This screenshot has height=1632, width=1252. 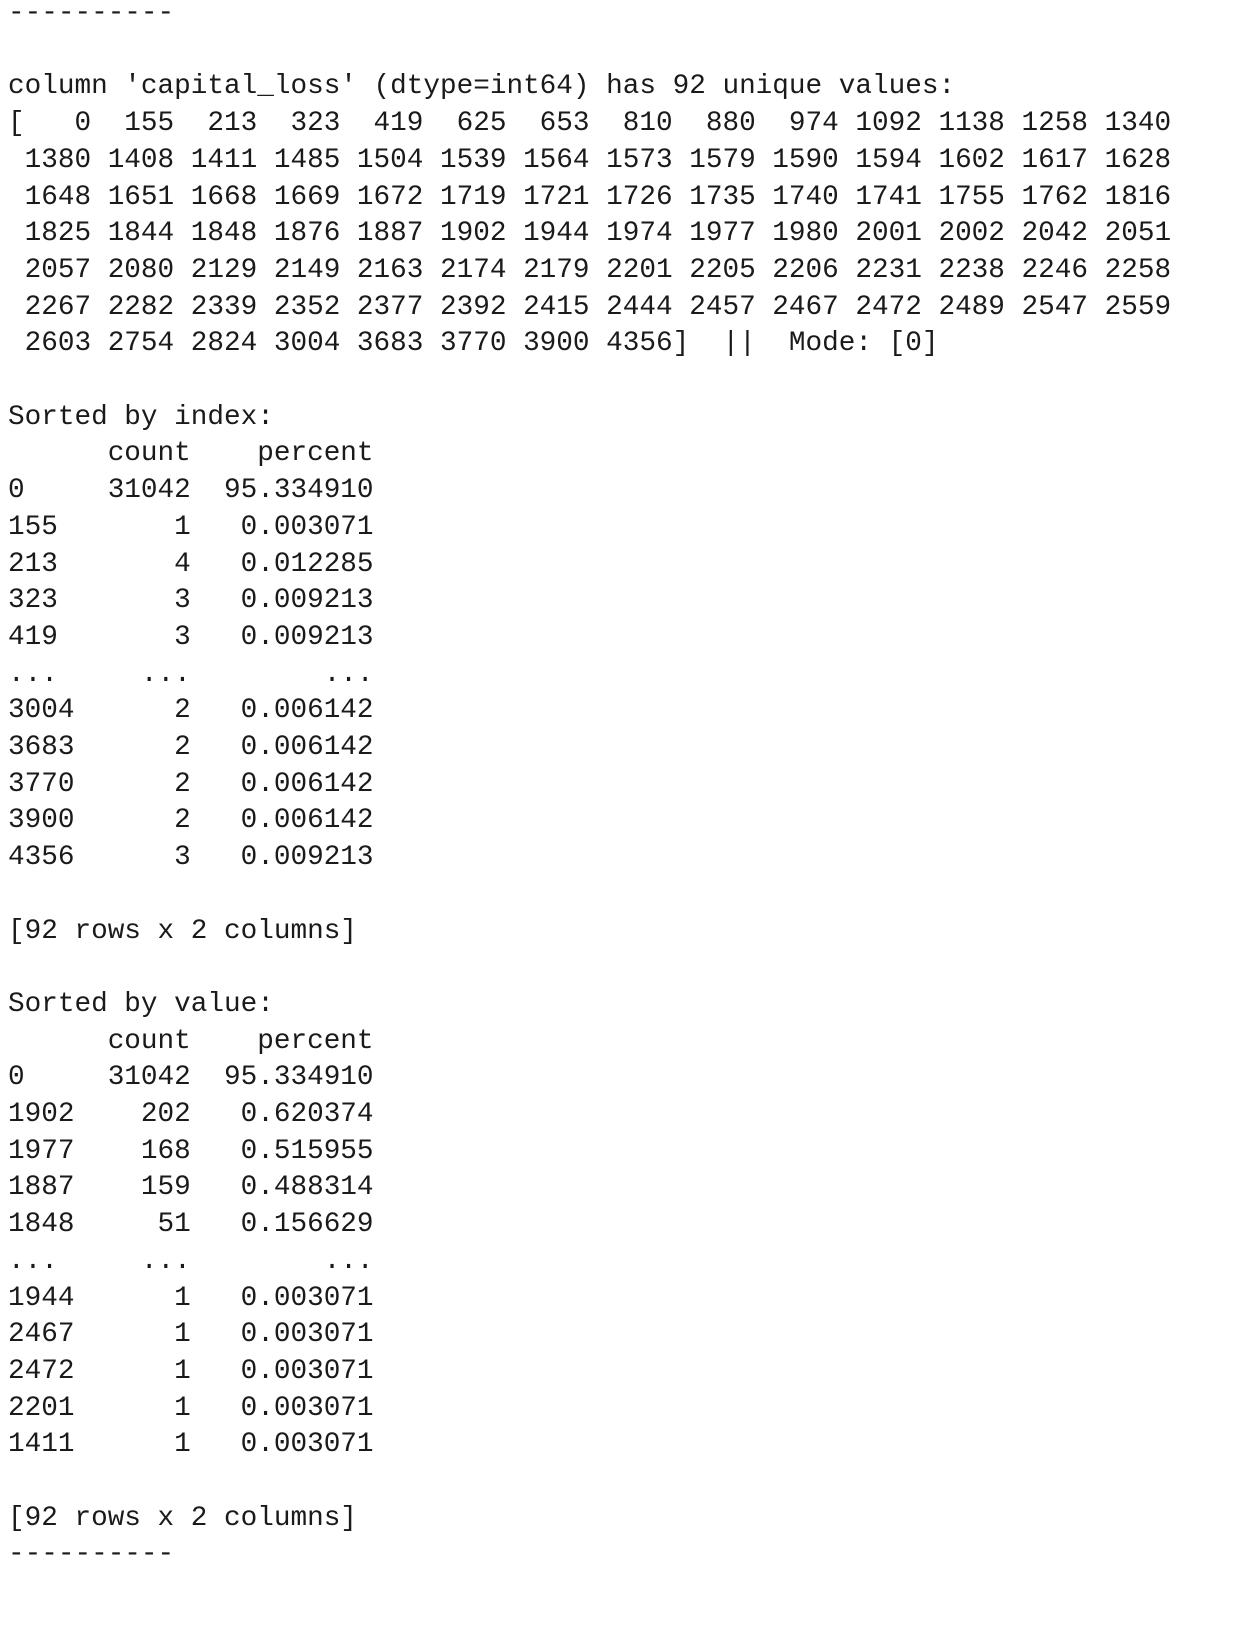 What do you see at coordinates (141, 1004) in the screenshot?
I see `output-line: Sorted by value:` at bounding box center [141, 1004].